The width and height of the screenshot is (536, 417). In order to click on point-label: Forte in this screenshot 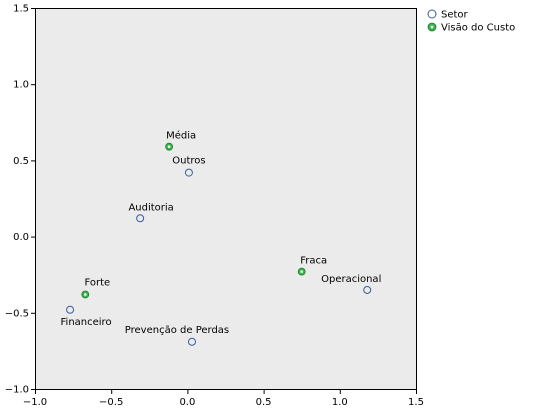, I will do `click(97, 283)`.